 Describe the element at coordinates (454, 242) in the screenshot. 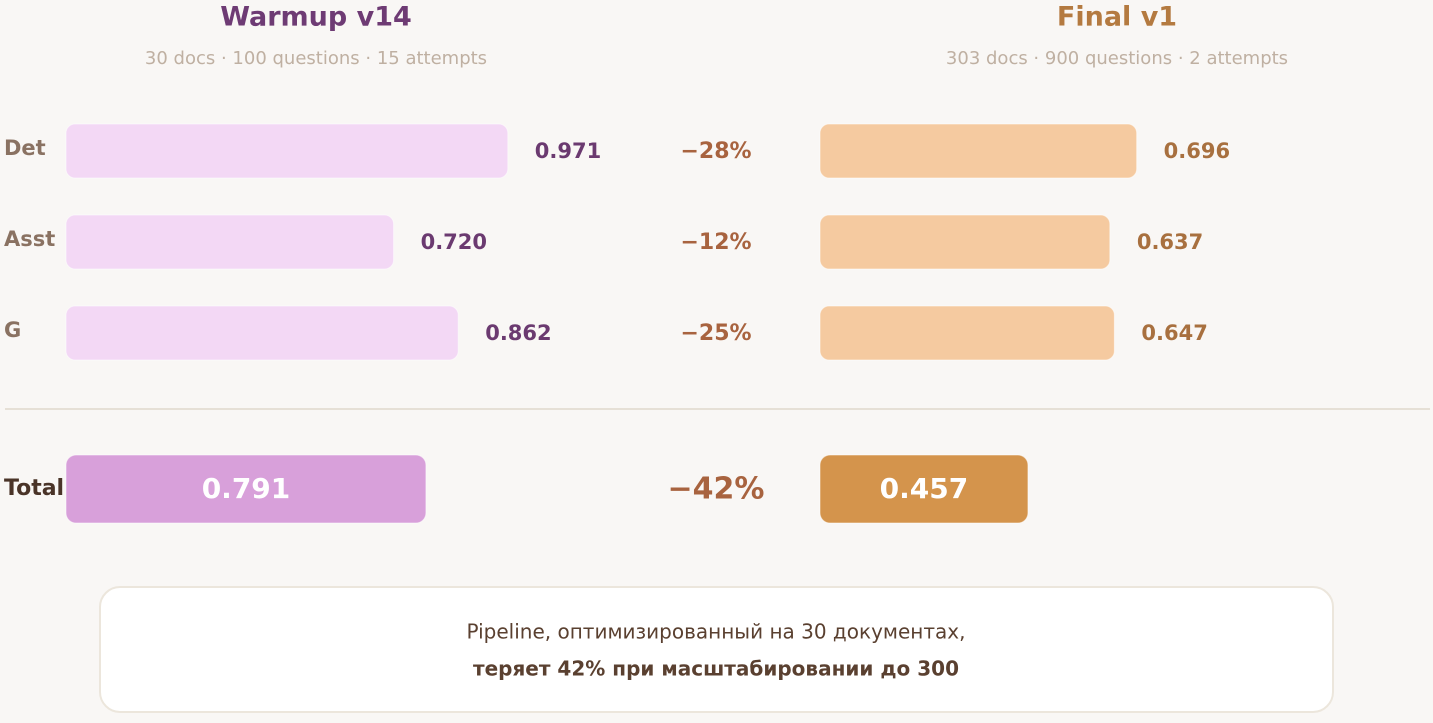

I see `value-label: 0.720` at that location.